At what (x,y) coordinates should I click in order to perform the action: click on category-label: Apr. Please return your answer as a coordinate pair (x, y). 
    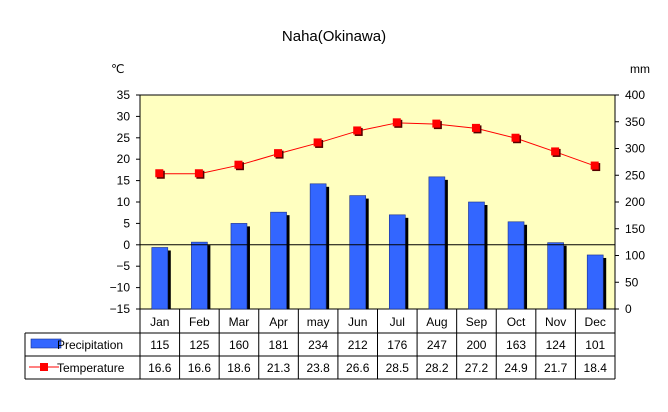
    Looking at the image, I should click on (278, 322).